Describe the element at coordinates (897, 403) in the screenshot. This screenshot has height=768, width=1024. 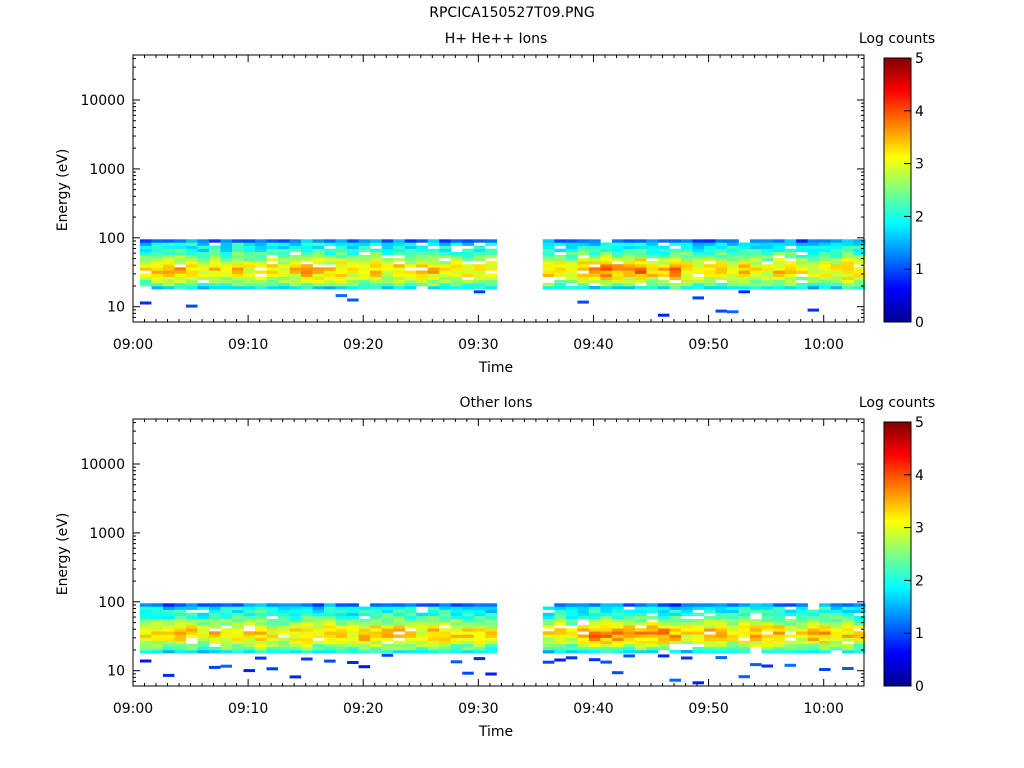
I see `colorbar-label: Log counts` at that location.